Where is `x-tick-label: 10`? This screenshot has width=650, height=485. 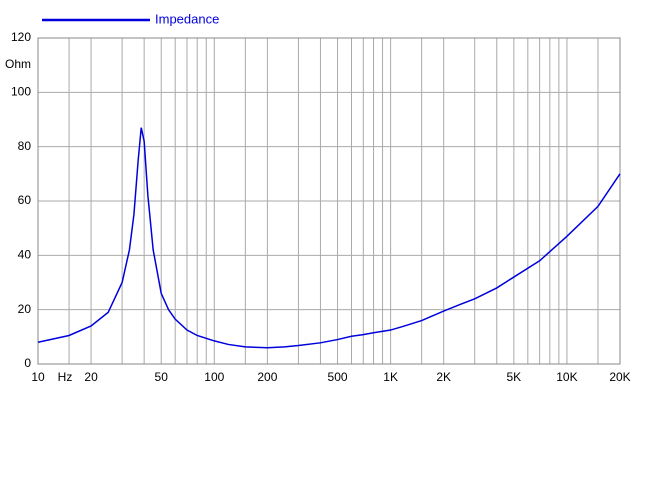
x-tick-label: 10 is located at coordinates (38, 377).